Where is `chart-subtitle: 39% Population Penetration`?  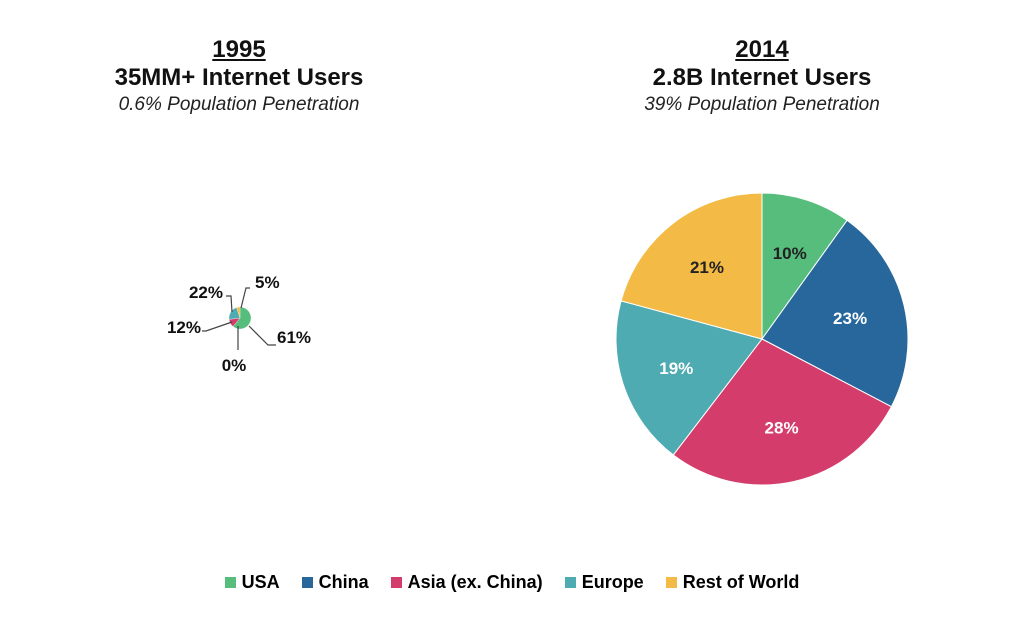 chart-subtitle: 39% Population Penetration is located at coordinates (762, 104).